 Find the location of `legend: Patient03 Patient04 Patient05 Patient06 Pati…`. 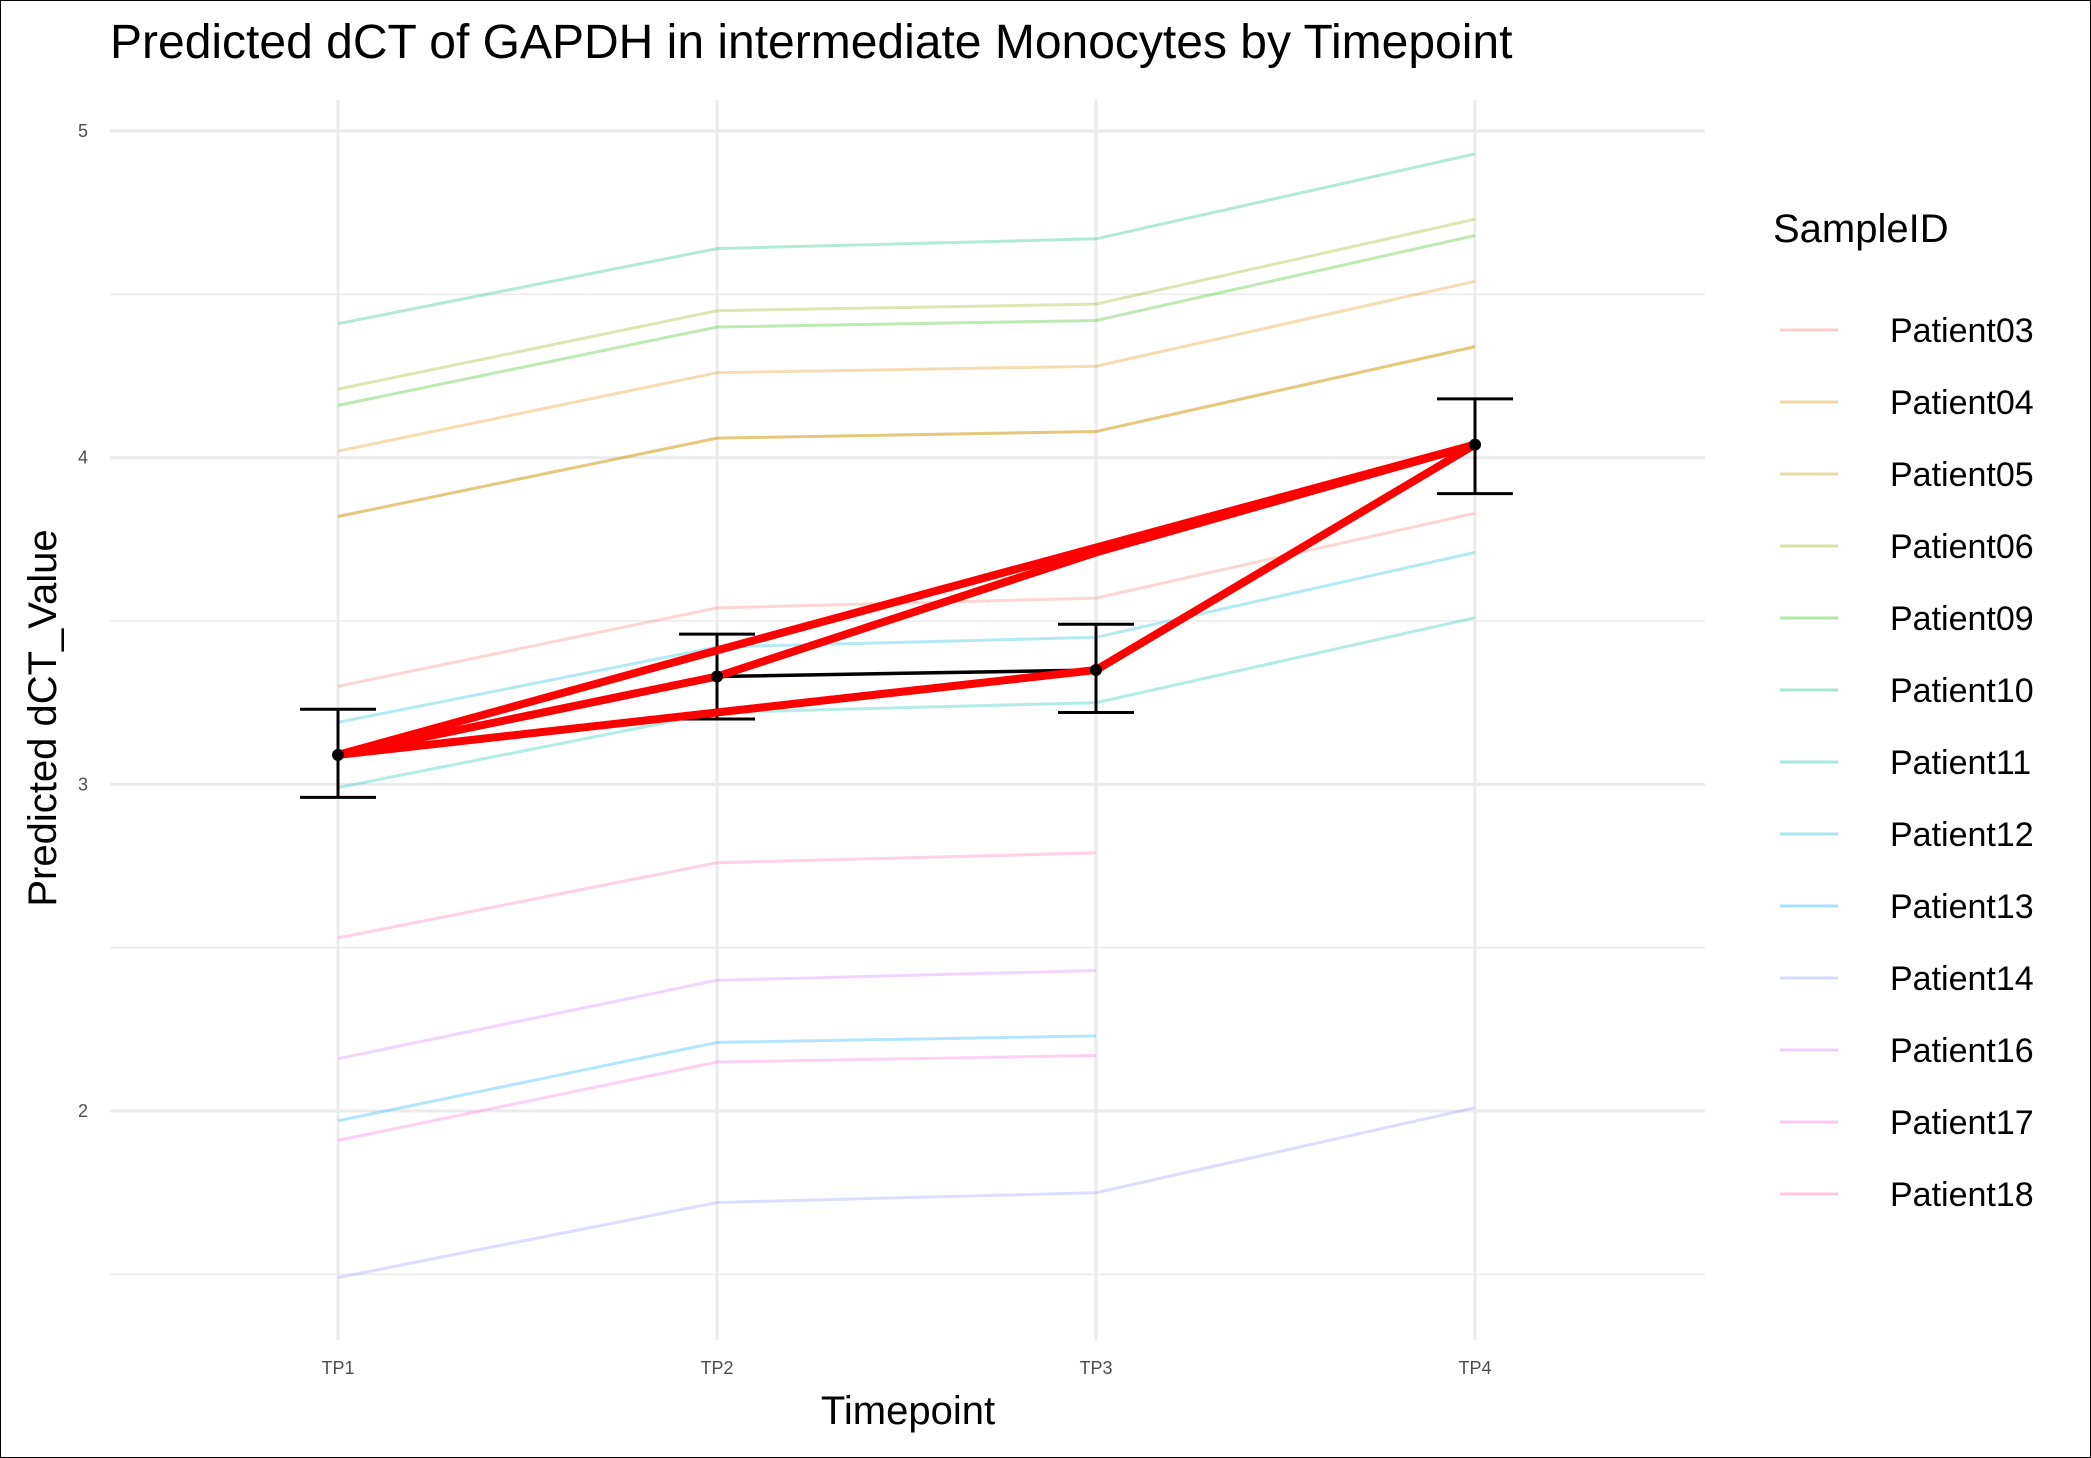

legend: Patient03 Patient04 Patient05 Patient06 Pati… is located at coordinates (1907, 763).